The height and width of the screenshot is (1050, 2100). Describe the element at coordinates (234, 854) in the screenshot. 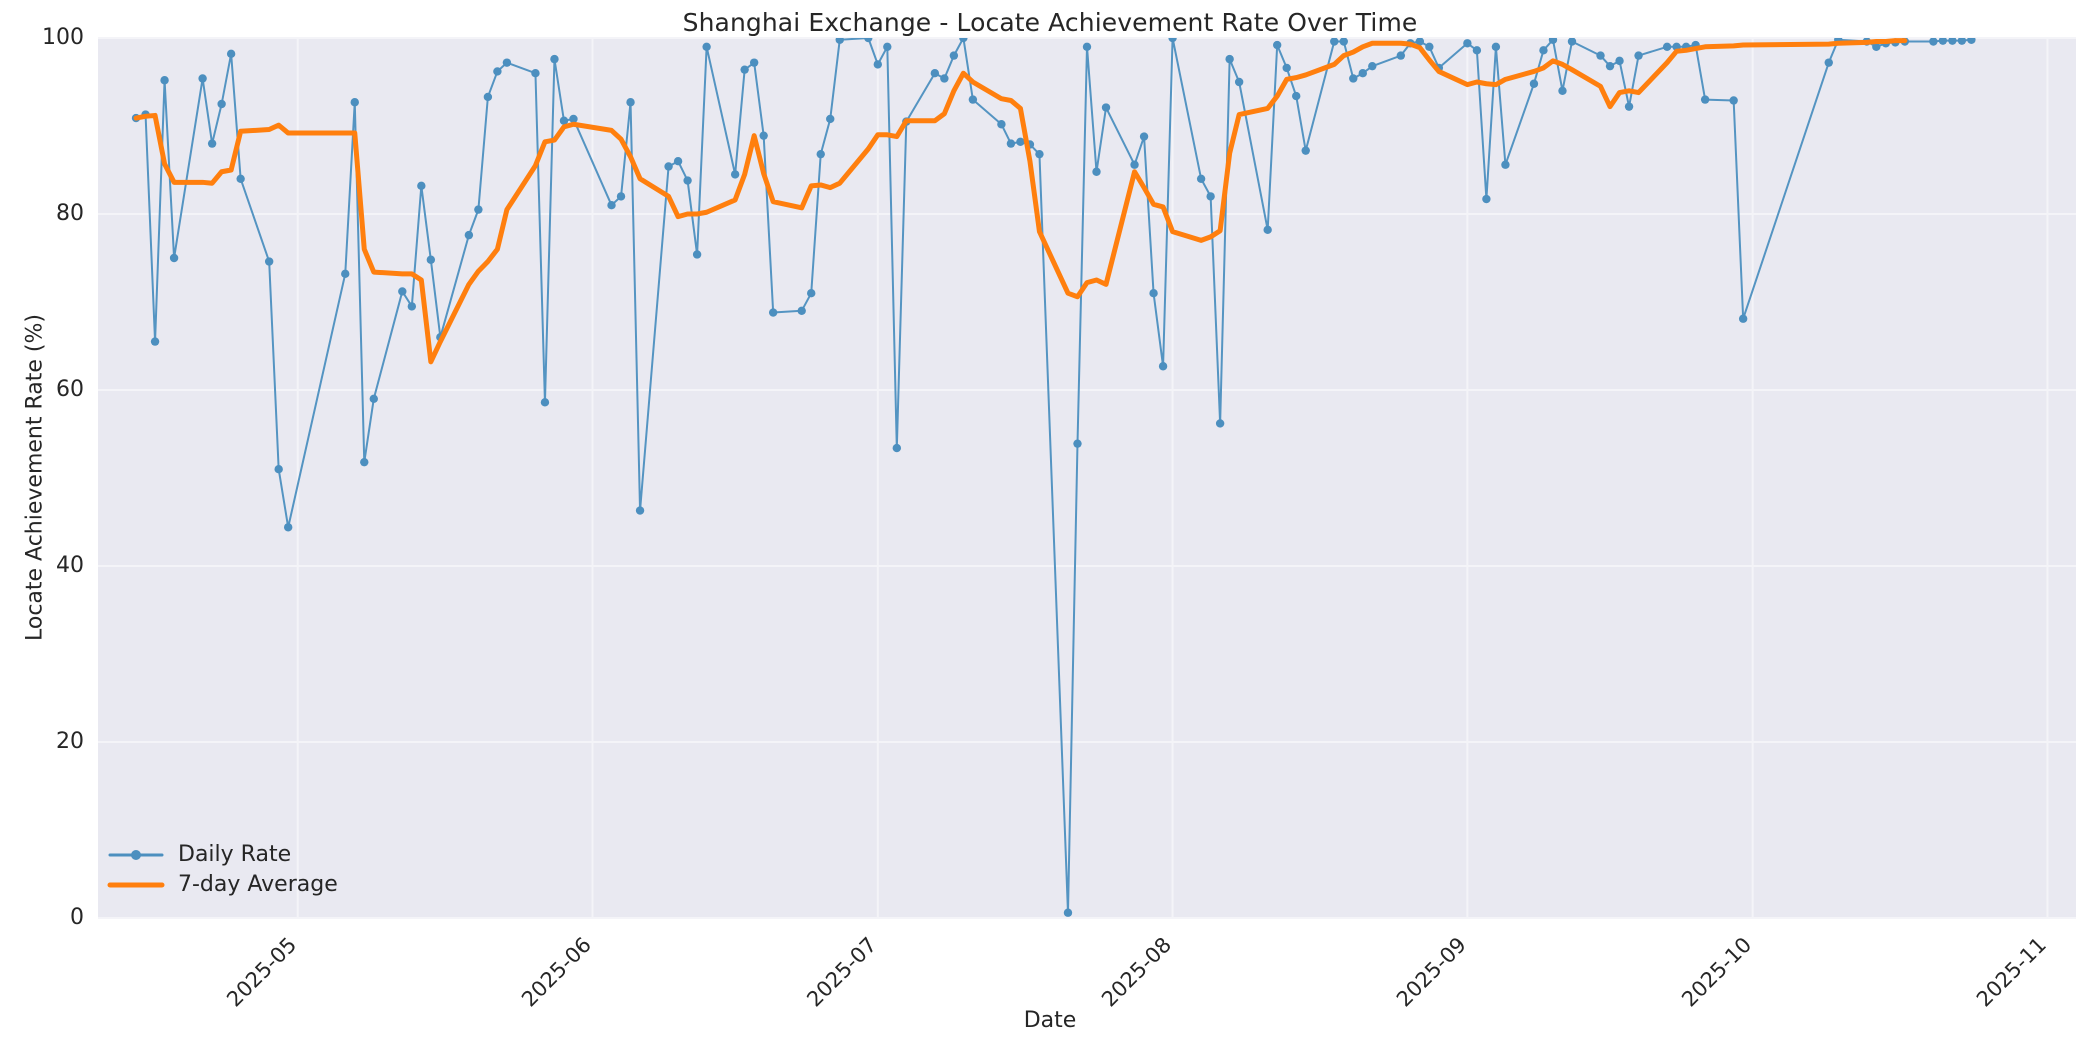

I see `legend-label: Daily Rate` at that location.